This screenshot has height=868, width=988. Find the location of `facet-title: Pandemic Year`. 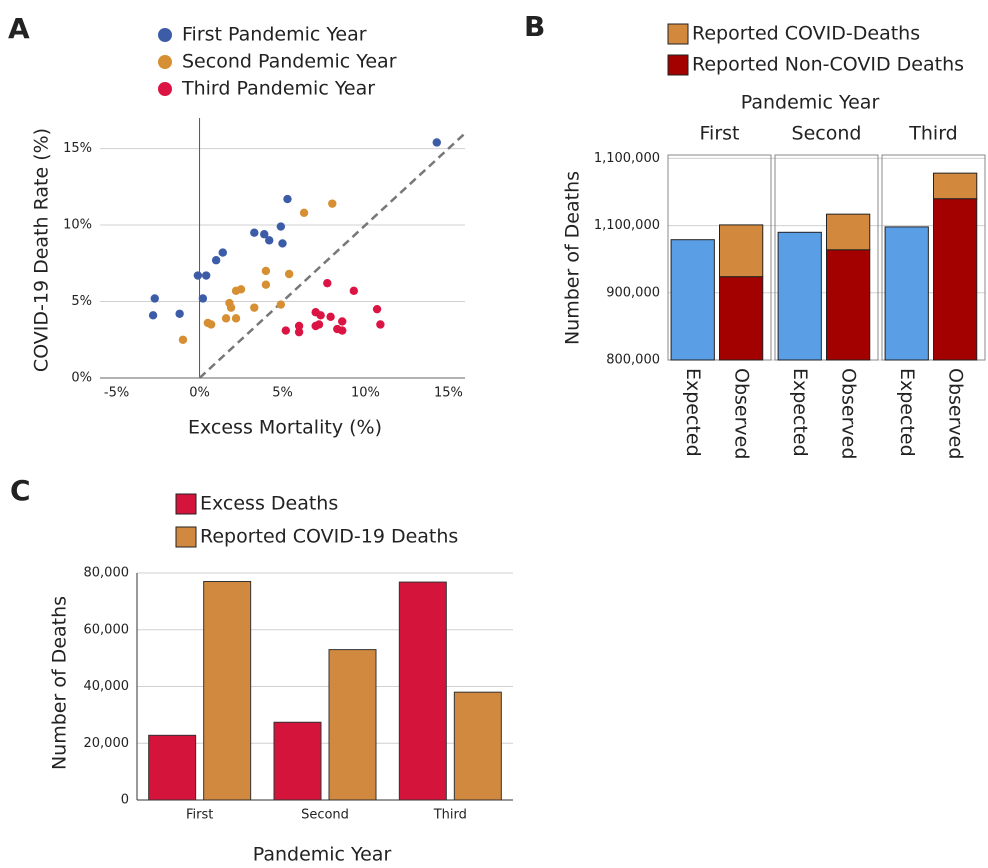

facet-title: Pandemic Year is located at coordinates (810, 103).